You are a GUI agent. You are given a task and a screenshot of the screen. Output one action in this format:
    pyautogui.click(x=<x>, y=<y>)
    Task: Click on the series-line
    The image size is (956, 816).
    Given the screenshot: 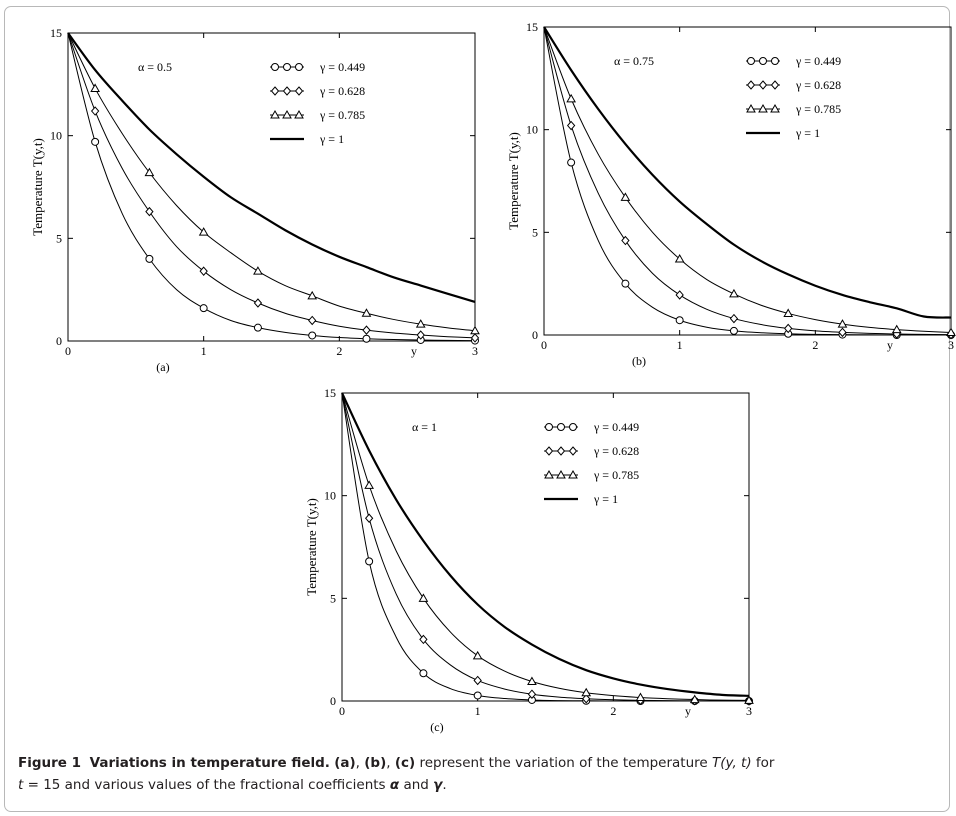 What is the action you would take?
    pyautogui.click(x=271, y=168)
    